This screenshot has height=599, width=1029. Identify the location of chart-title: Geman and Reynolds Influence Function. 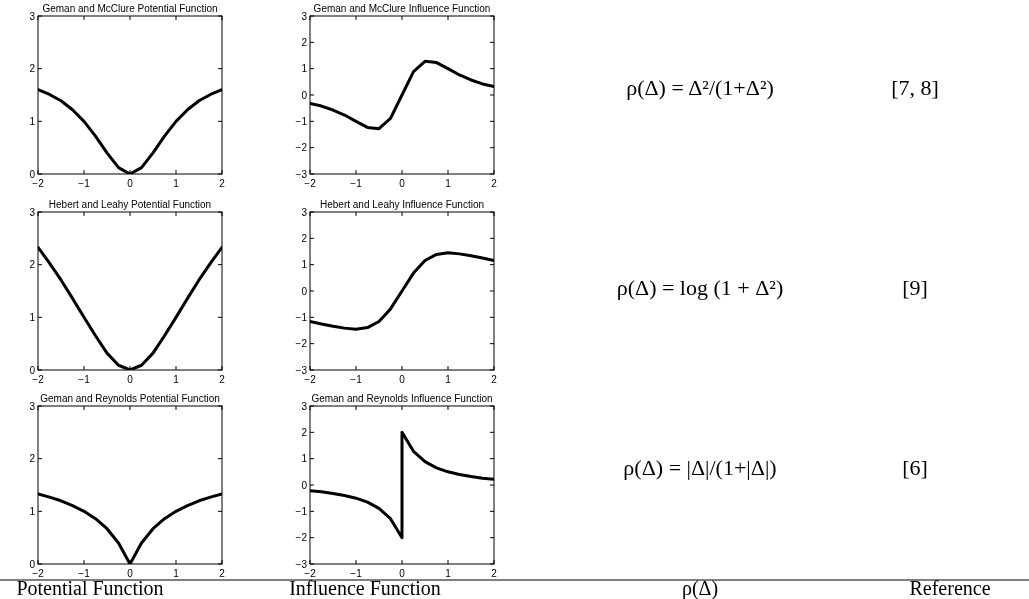
(402, 398).